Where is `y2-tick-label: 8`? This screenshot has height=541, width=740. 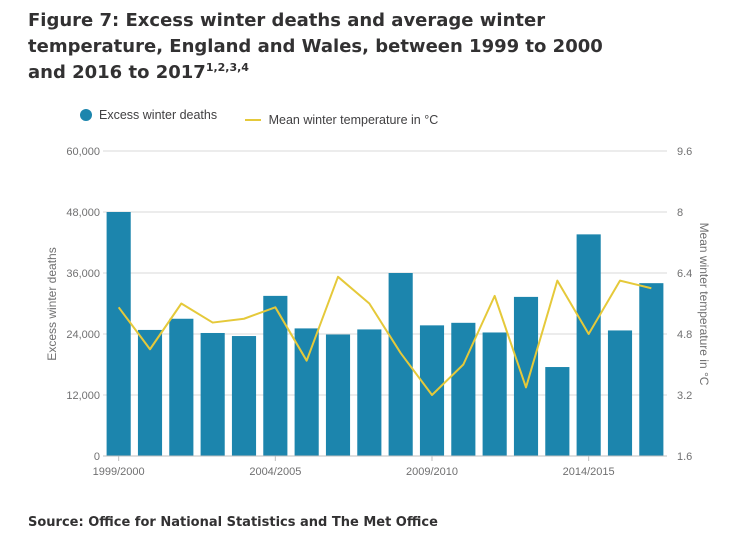
y2-tick-label: 8 is located at coordinates (680, 213).